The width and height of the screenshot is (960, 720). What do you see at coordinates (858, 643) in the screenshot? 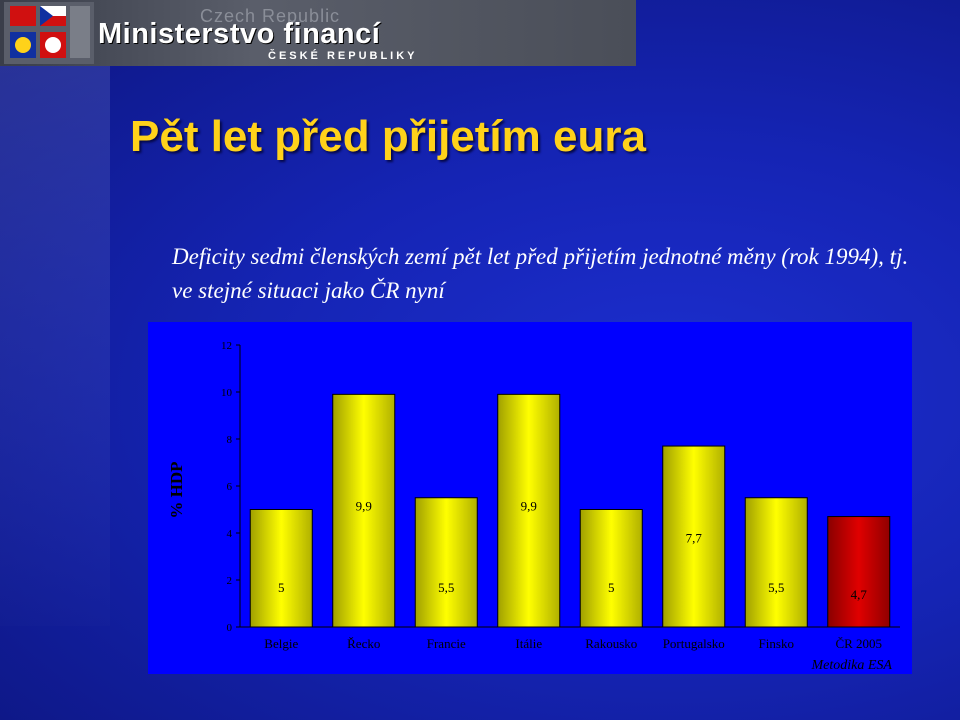
I see `x-tick-label: ČR 2005` at bounding box center [858, 643].